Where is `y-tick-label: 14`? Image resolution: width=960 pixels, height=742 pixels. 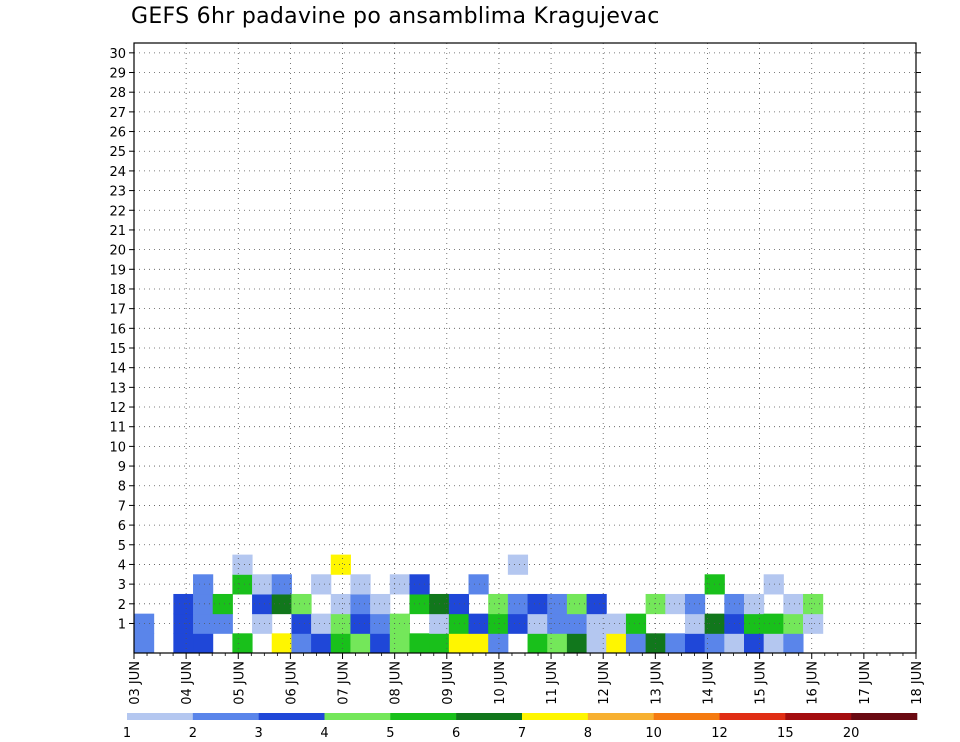
y-tick-label: 14 is located at coordinates (117, 369).